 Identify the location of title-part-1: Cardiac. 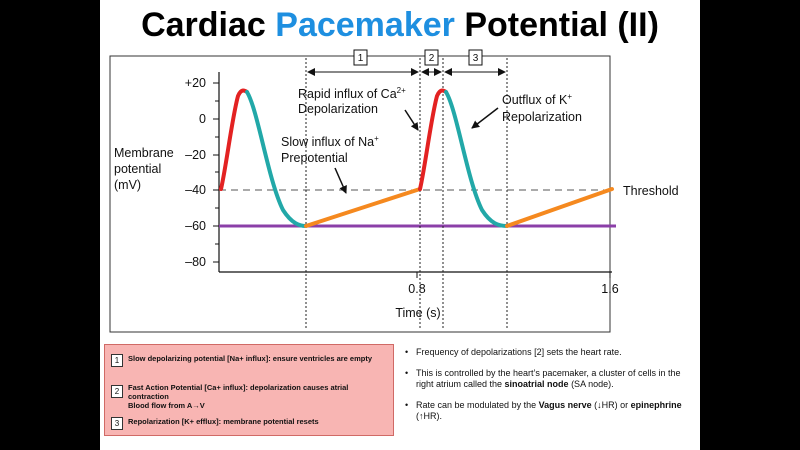
(208, 25).